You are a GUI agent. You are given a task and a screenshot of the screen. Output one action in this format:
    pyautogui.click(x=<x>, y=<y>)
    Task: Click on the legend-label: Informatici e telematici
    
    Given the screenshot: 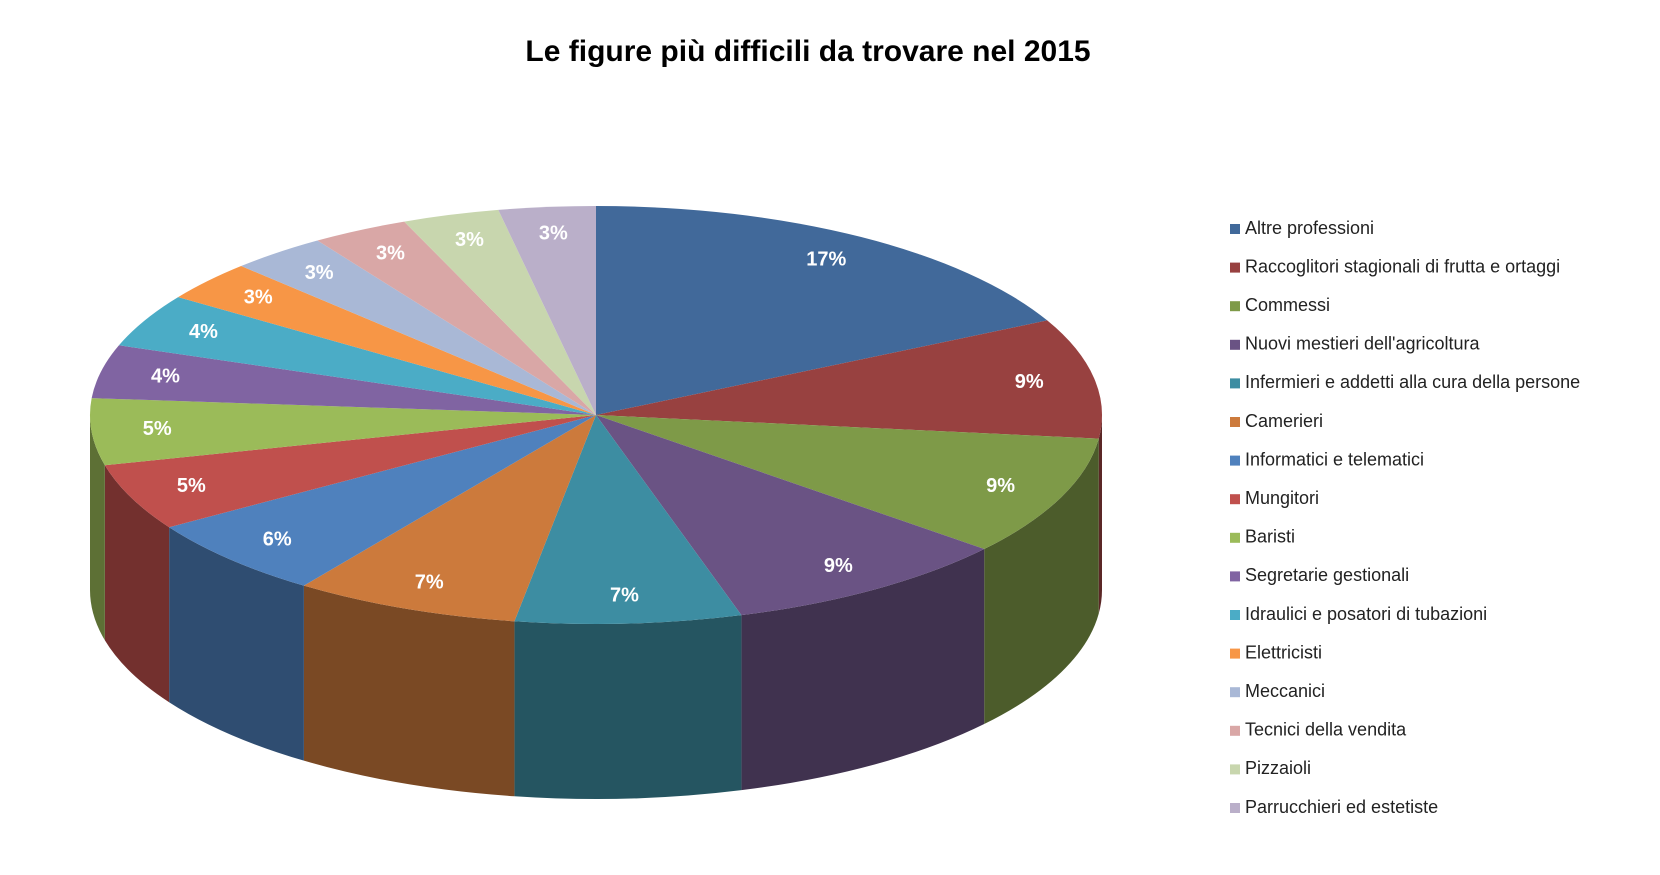 What is the action you would take?
    pyautogui.click(x=1334, y=459)
    